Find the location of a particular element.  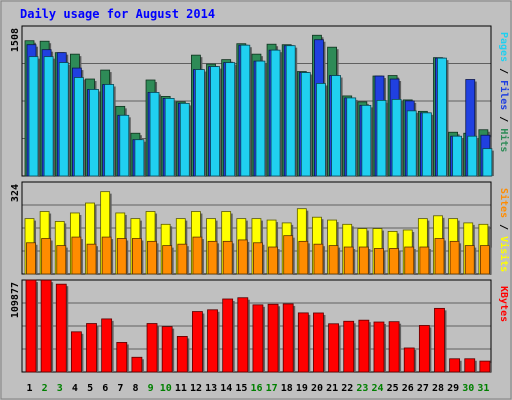

legend-kbytes: KBytes is located at coordinates (503, 304).